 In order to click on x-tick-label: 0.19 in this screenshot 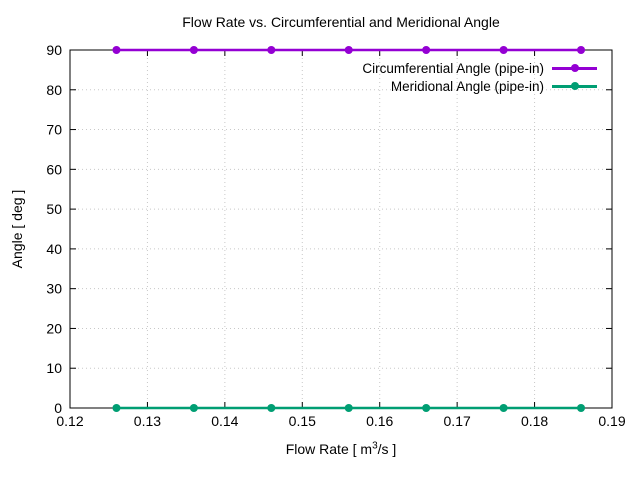, I will do `click(611, 421)`.